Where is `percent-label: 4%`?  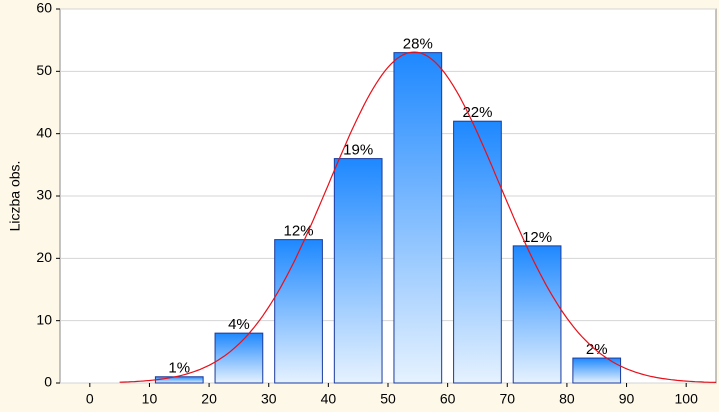 percent-label: 4% is located at coordinates (239, 324).